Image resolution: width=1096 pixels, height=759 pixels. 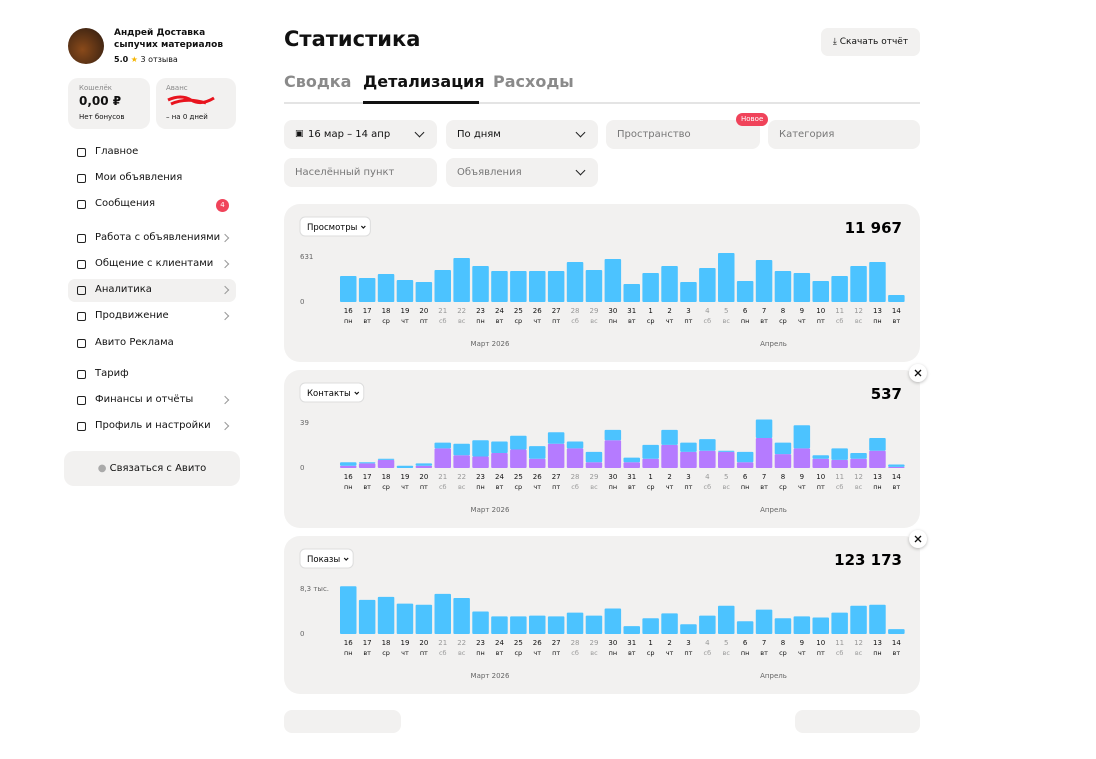 I want to click on advance: Аванс – на 0 дней, so click(x=196, y=103).